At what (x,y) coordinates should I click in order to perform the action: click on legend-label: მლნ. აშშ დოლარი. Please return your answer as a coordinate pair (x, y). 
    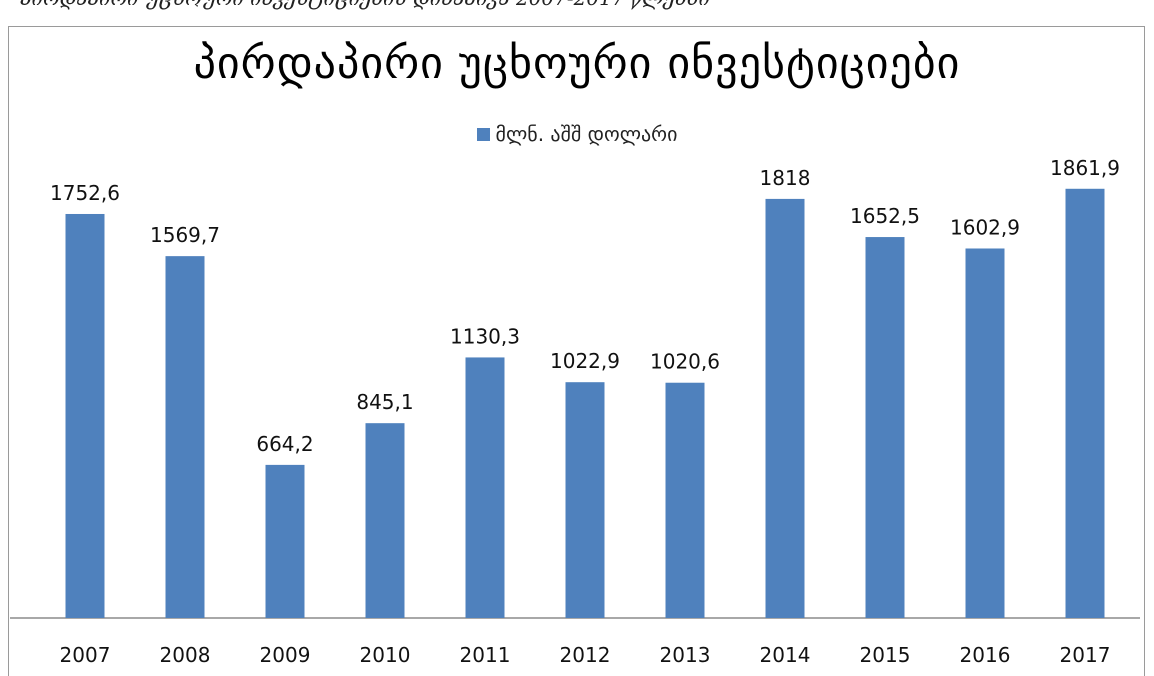
    Looking at the image, I should click on (586, 134).